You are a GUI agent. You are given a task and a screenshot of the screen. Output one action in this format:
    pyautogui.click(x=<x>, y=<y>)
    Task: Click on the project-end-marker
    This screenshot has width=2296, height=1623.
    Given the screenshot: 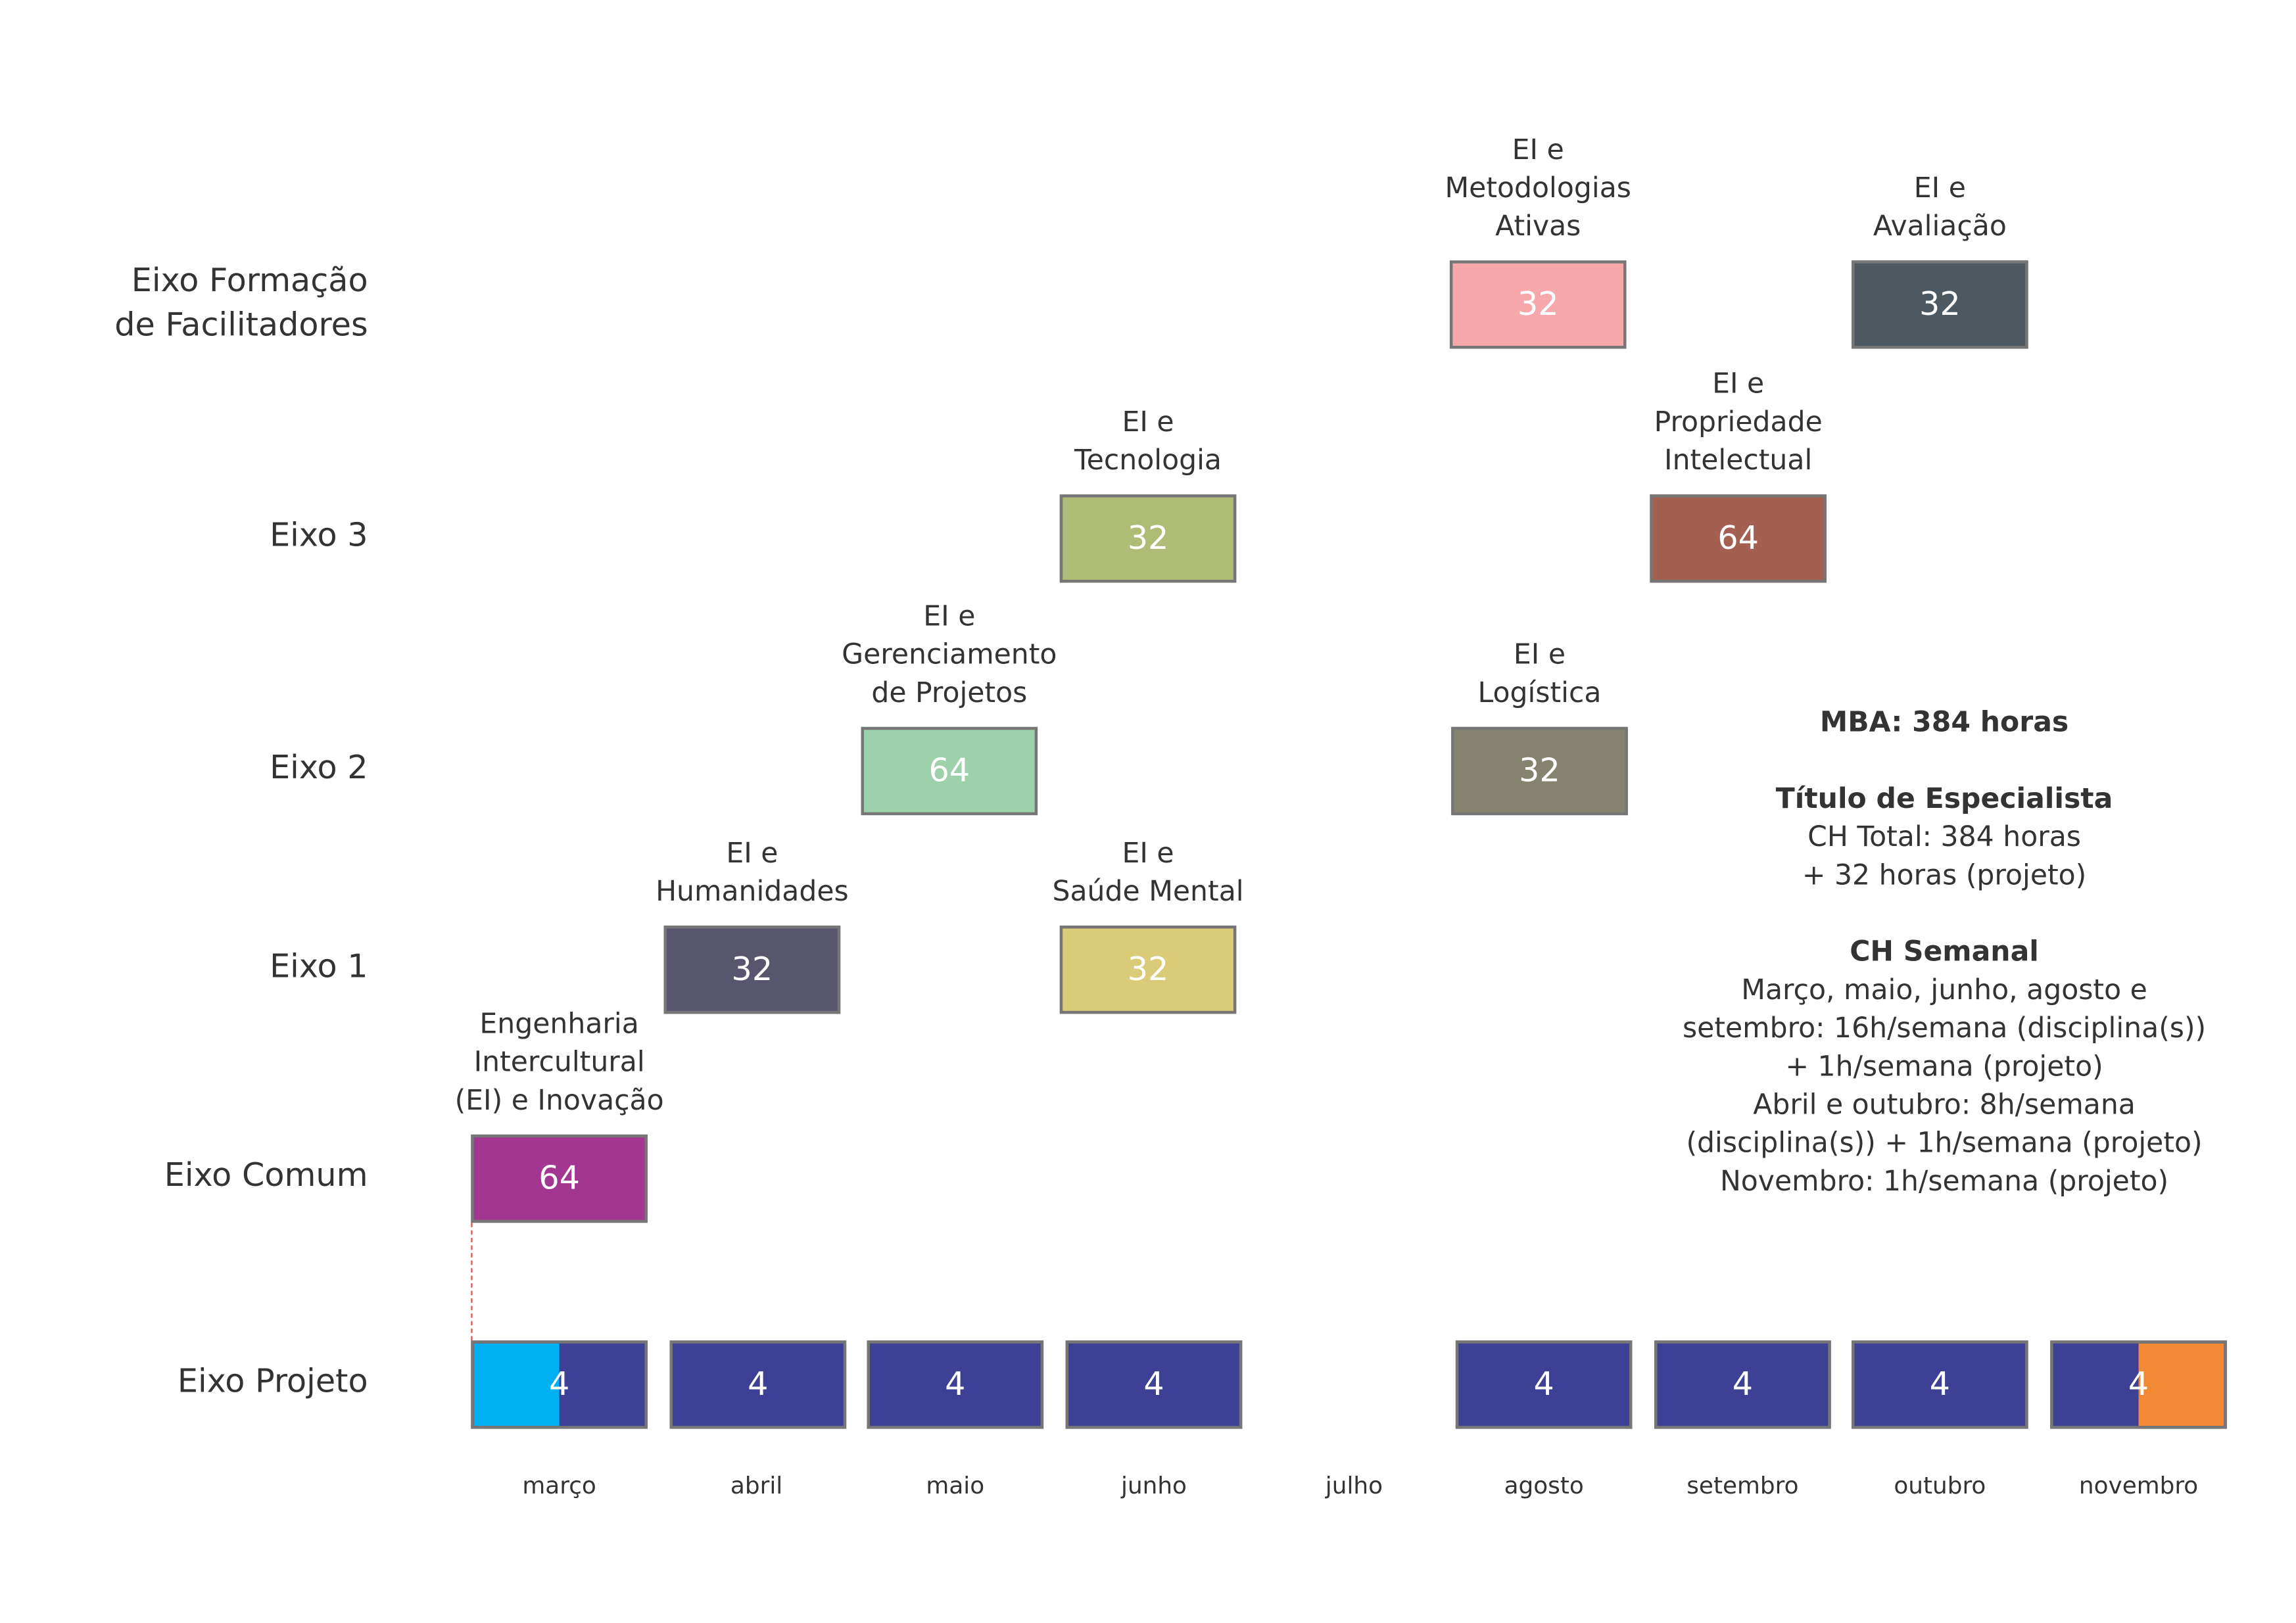 What is the action you would take?
    pyautogui.click(x=2181, y=1384)
    